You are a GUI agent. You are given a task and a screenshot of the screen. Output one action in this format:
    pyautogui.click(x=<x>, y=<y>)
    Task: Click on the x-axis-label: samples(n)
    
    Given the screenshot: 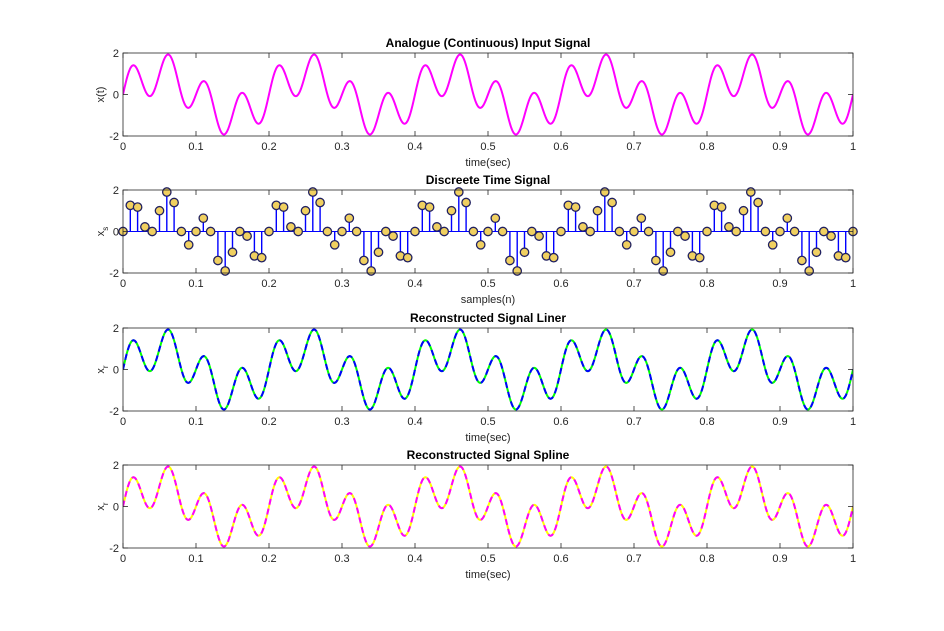 What is the action you would take?
    pyautogui.click(x=488, y=300)
    